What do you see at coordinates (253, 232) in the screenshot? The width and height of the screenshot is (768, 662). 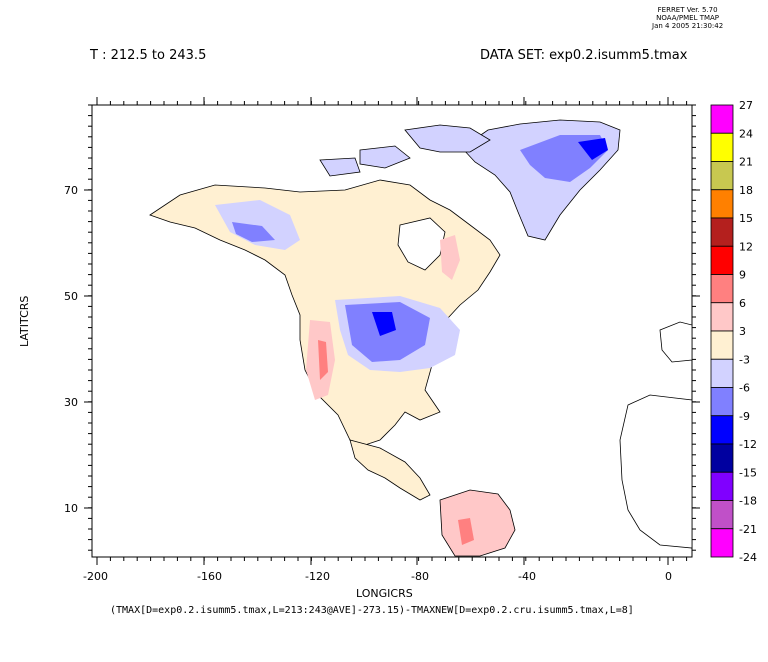 I see `alaska-mid-patch` at bounding box center [253, 232].